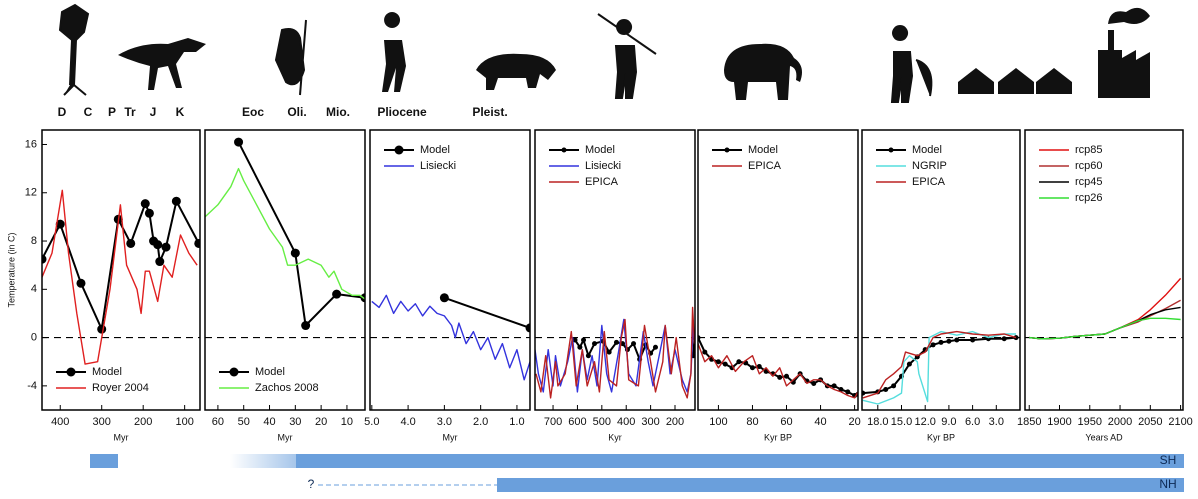 The width and height of the screenshot is (1198, 499). I want to click on factory-icon, so click(1124, 52).